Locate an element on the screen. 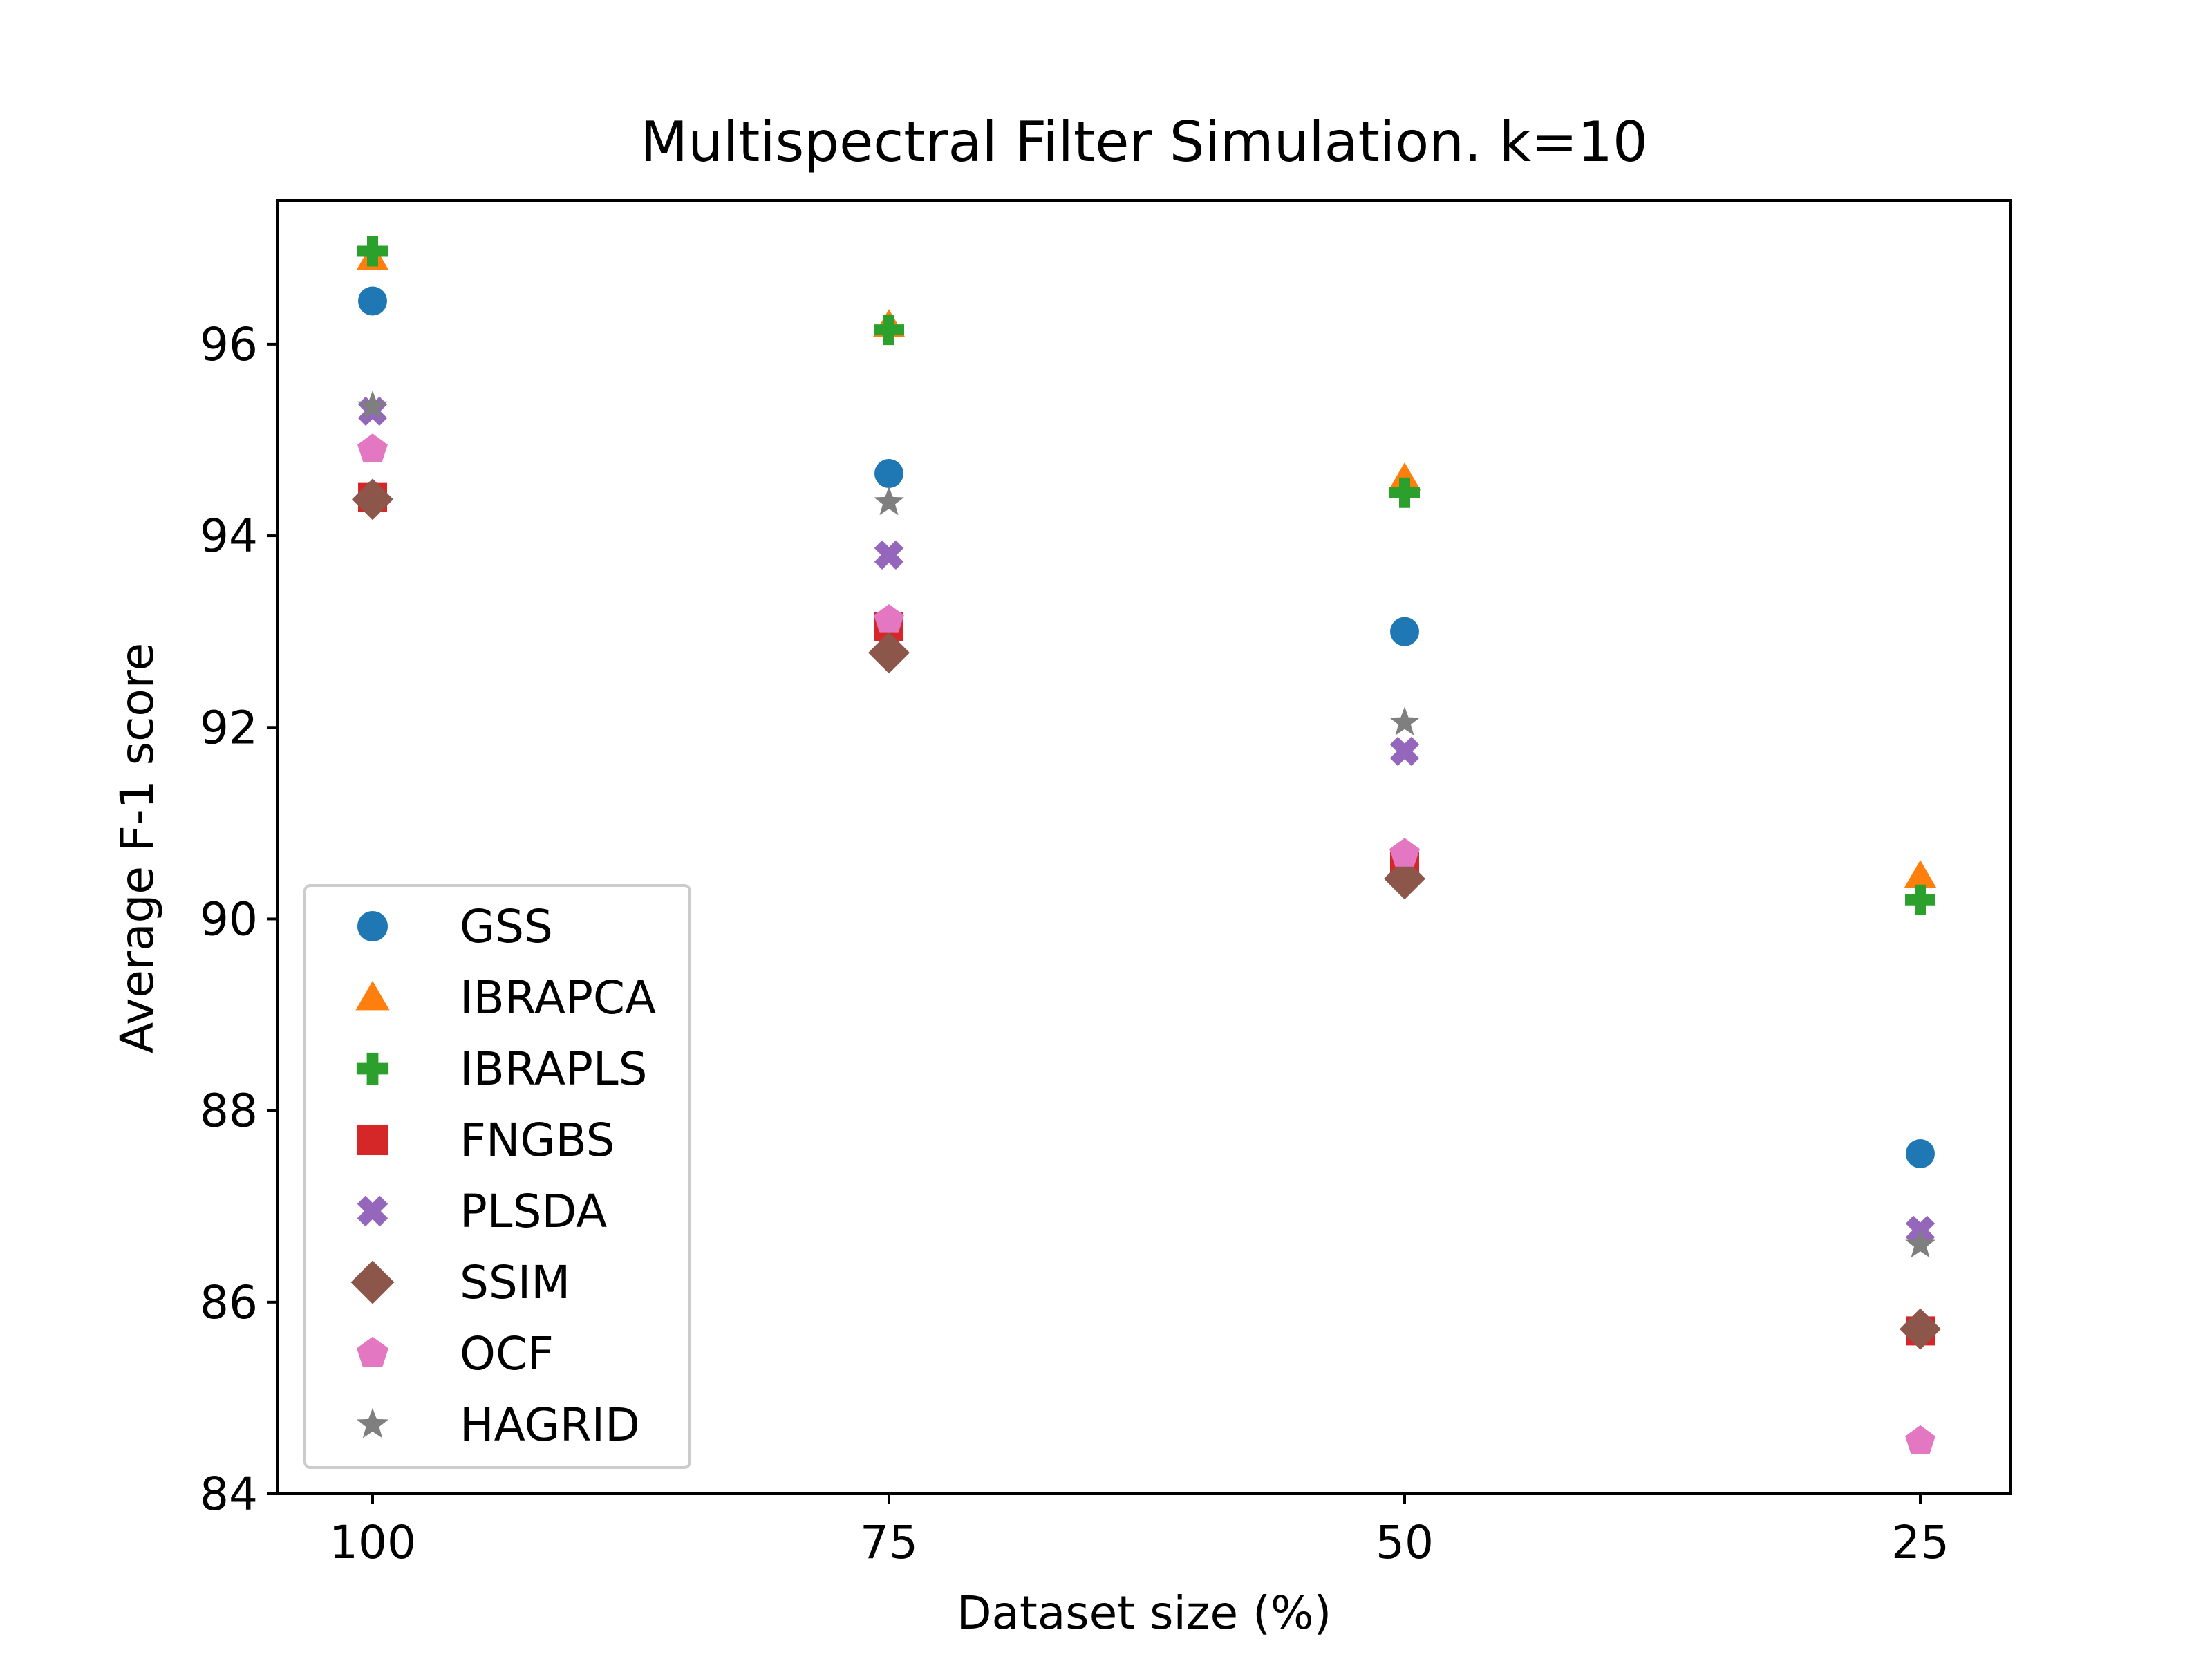 The height and width of the screenshot is (1659, 2212). legend-box is located at coordinates (497, 1176).